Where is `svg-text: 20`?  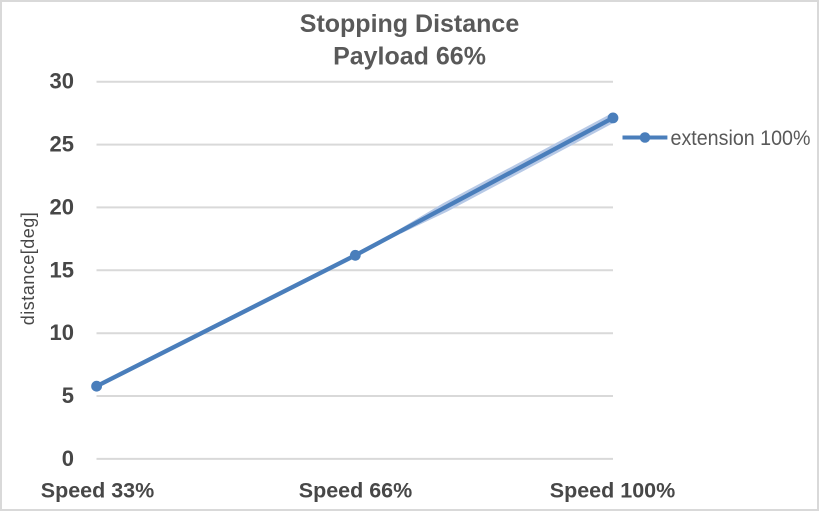 svg-text: 20 is located at coordinates (62, 206).